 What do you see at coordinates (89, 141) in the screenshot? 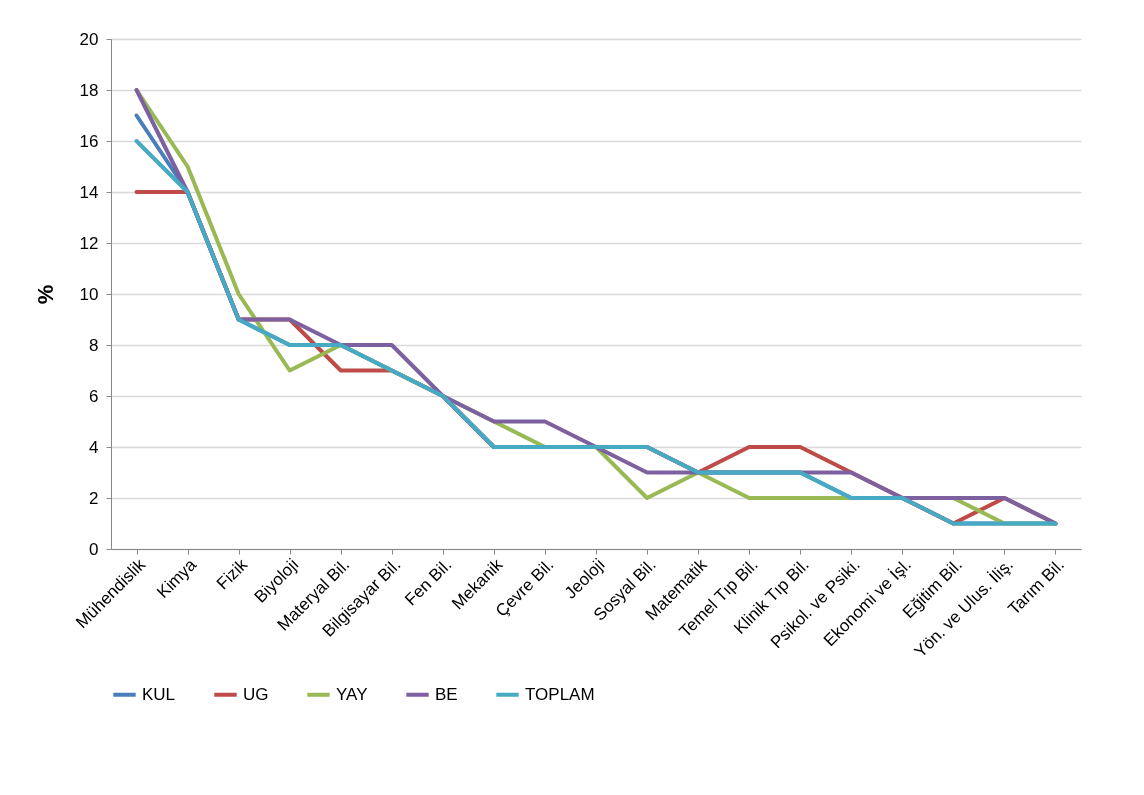
I see `y-tick-label: 16` at bounding box center [89, 141].